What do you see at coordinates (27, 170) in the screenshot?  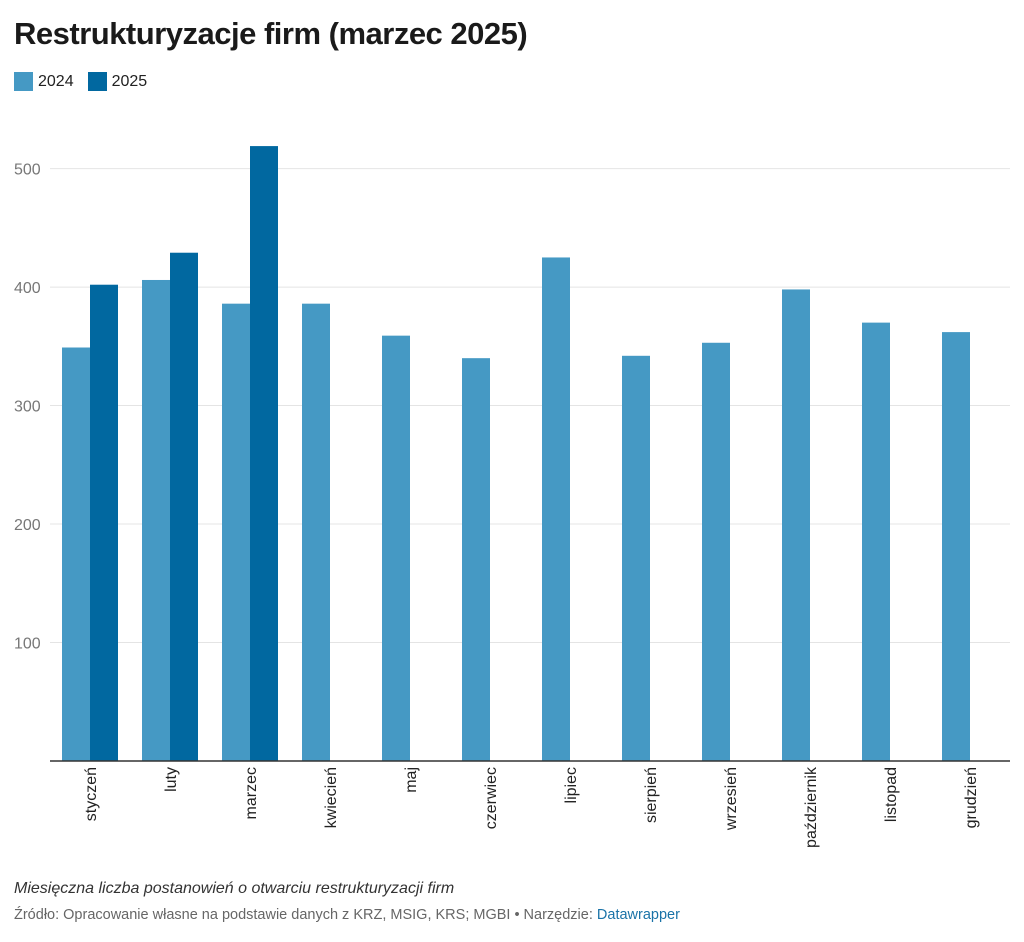 I see `y-tick-label: 500` at bounding box center [27, 170].